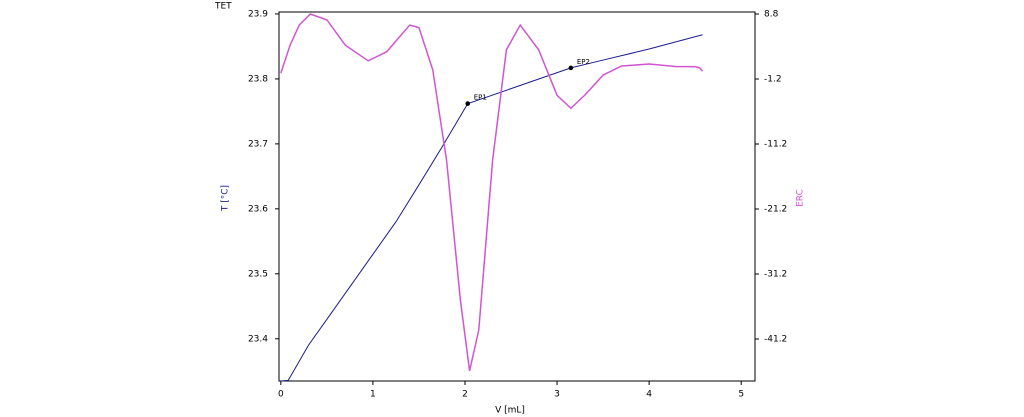 This screenshot has height=417, width=1024. Describe the element at coordinates (281, 395) in the screenshot. I see `x-tick-label: 0` at that location.